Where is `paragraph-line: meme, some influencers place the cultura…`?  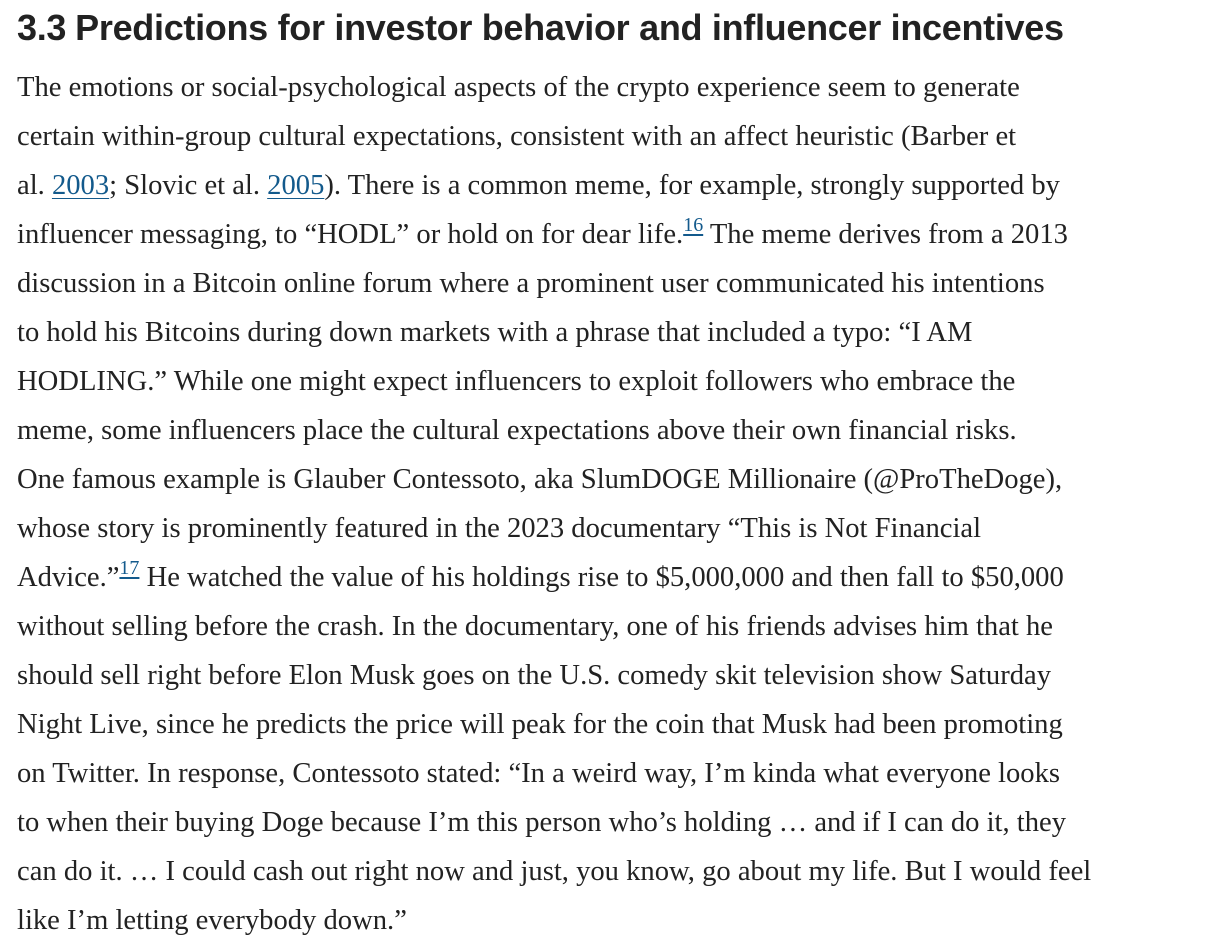
paragraph-line: meme, some influencers place the cultura… is located at coordinates (517, 430).